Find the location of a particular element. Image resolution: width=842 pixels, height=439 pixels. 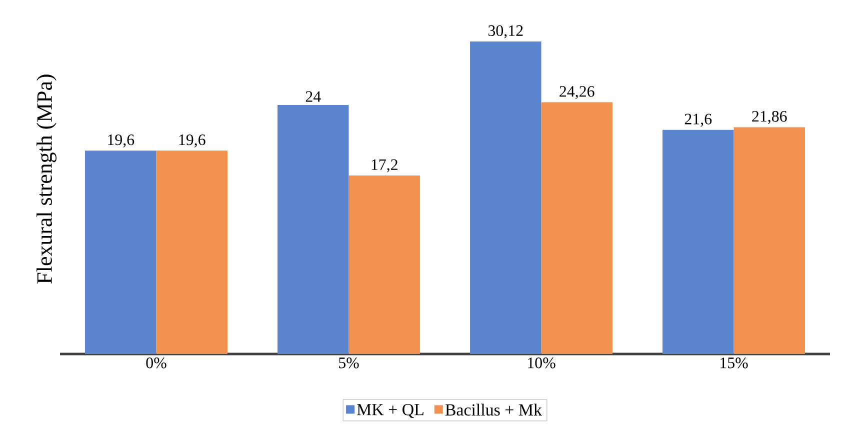

y-axis-title: Flexural strength (MPa) is located at coordinates (46, 179).